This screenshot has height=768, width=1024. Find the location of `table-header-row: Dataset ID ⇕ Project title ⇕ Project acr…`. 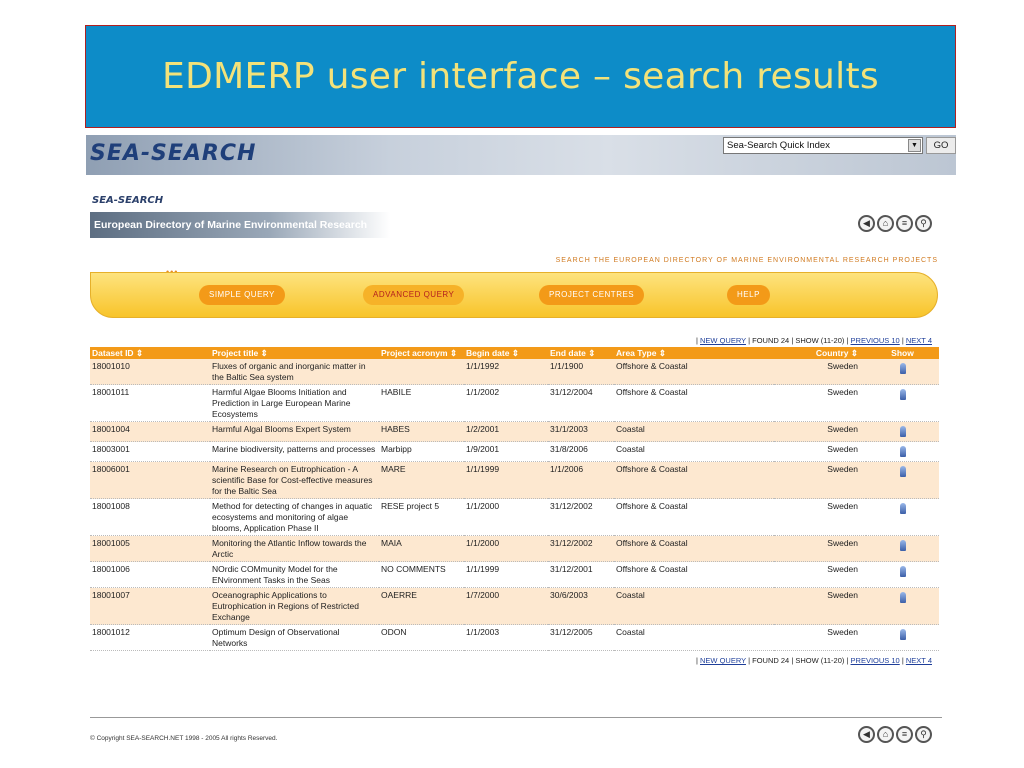

table-header-row: Dataset ID ⇕ Project title ⇕ Project acr… is located at coordinates (514, 353).